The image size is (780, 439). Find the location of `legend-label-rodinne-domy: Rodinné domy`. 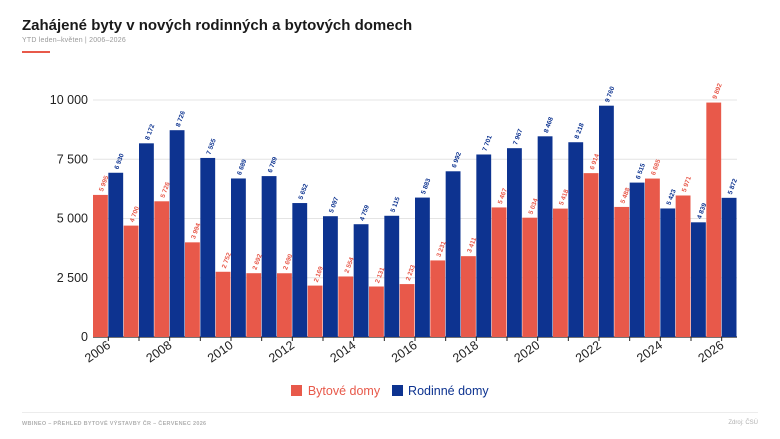

legend-label-rodinne-domy: Rodinné domy is located at coordinates (448, 391).